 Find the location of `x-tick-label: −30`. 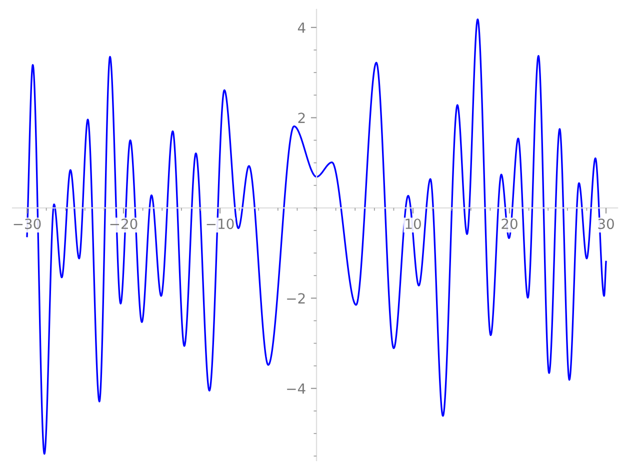

x-tick-label: −30 is located at coordinates (27, 224).